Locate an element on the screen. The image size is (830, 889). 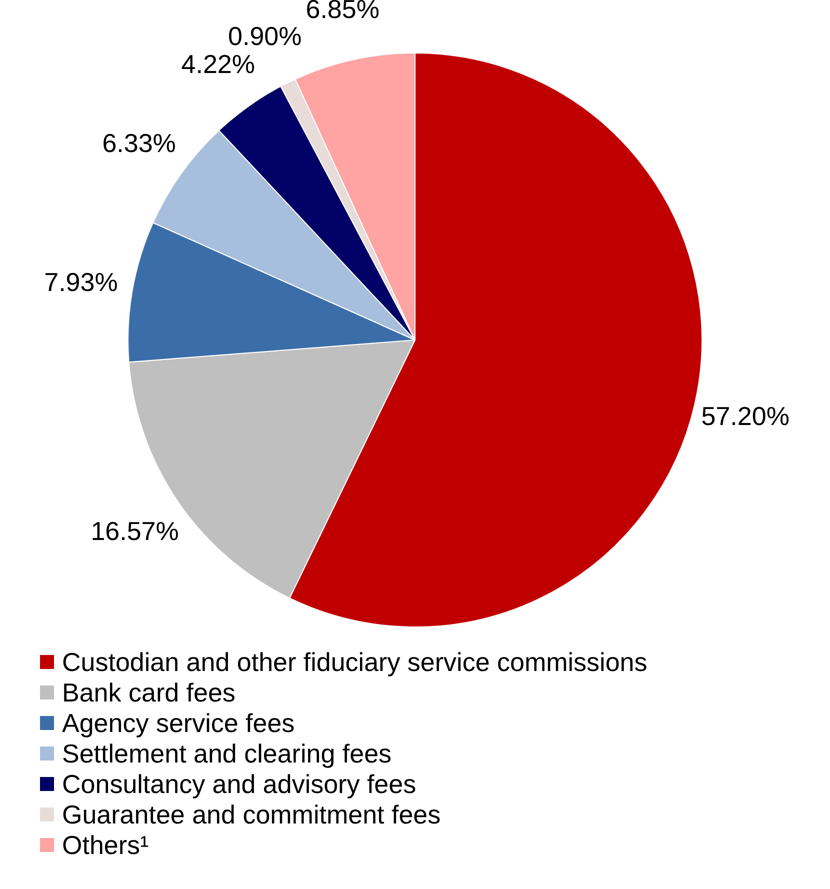
legend-label: Bank card fees is located at coordinates (149, 693).